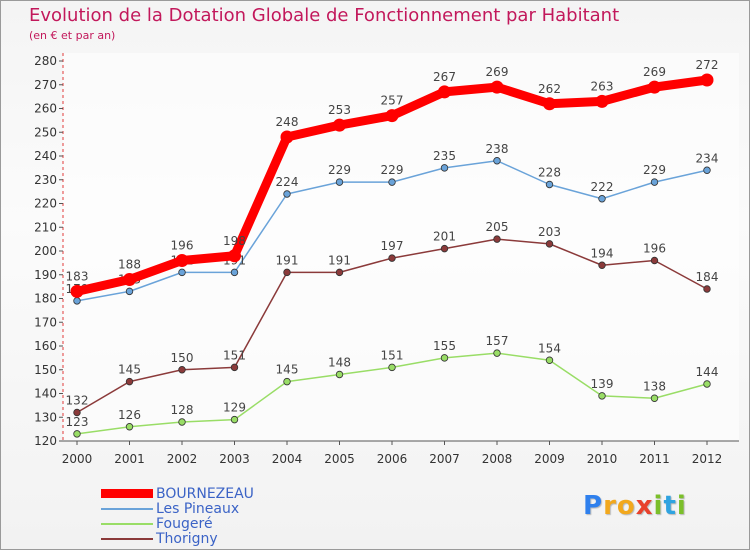 This screenshot has height=550, width=750. I want to click on data-label: 184, so click(707, 277).